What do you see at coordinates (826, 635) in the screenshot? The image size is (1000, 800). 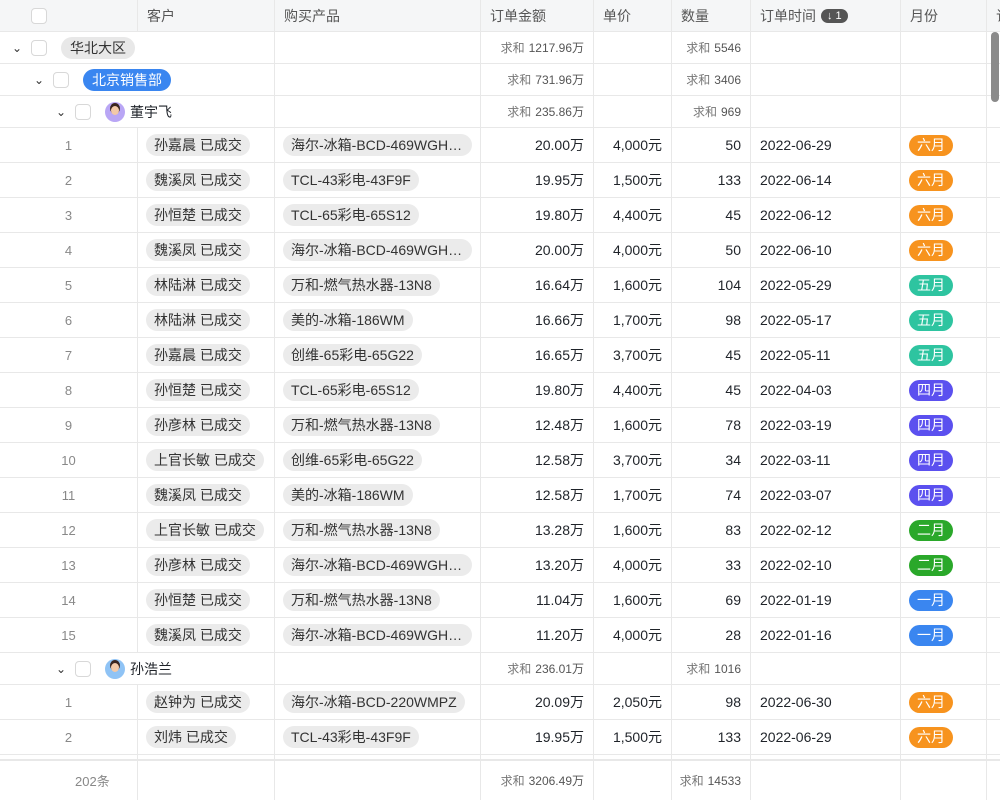 I see `order-time-cell: 2022-01-16` at bounding box center [826, 635].